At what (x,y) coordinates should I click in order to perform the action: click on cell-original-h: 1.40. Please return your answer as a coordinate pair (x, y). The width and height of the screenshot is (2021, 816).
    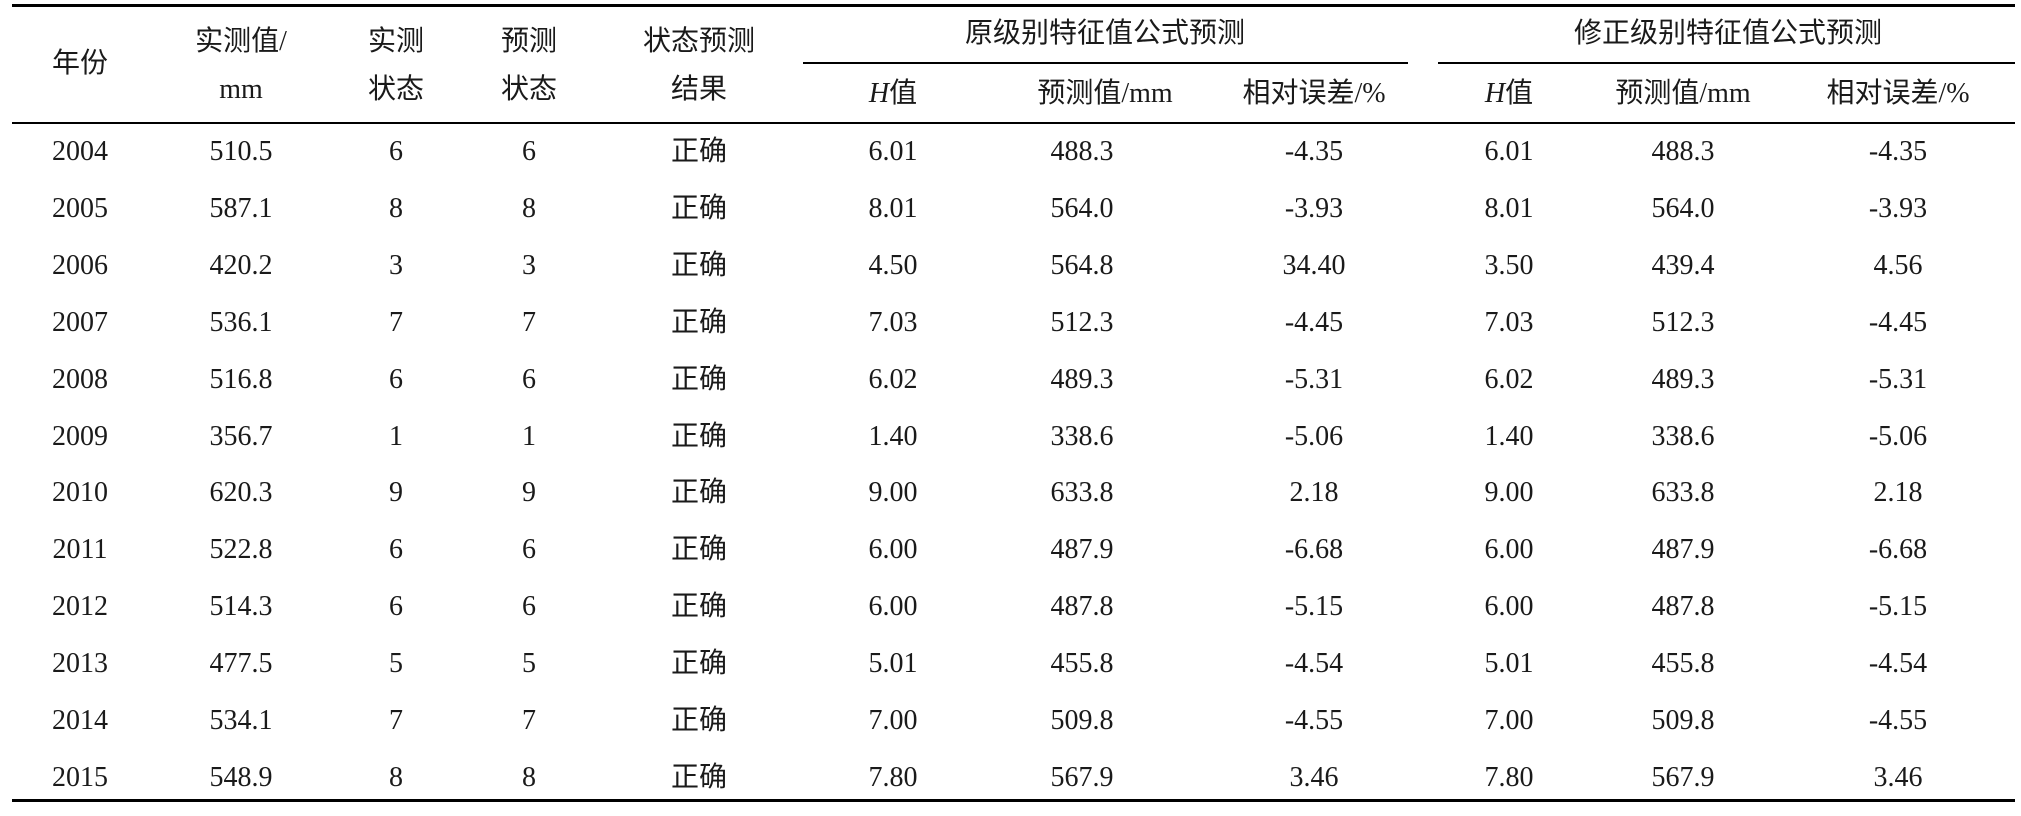
    Looking at the image, I should click on (893, 436).